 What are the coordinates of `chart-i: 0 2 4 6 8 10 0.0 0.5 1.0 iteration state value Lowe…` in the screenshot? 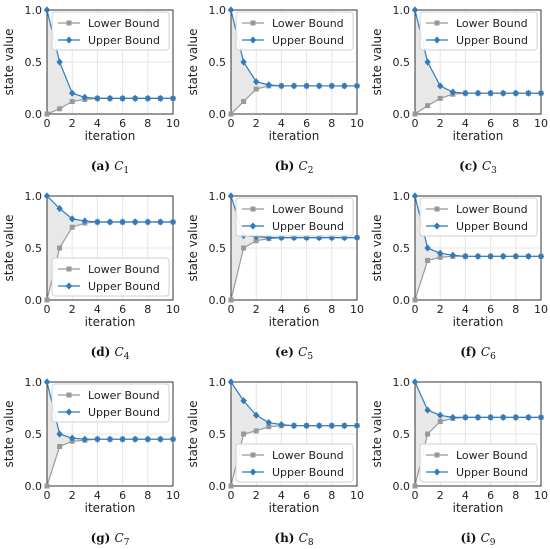 It's located at (459, 462).